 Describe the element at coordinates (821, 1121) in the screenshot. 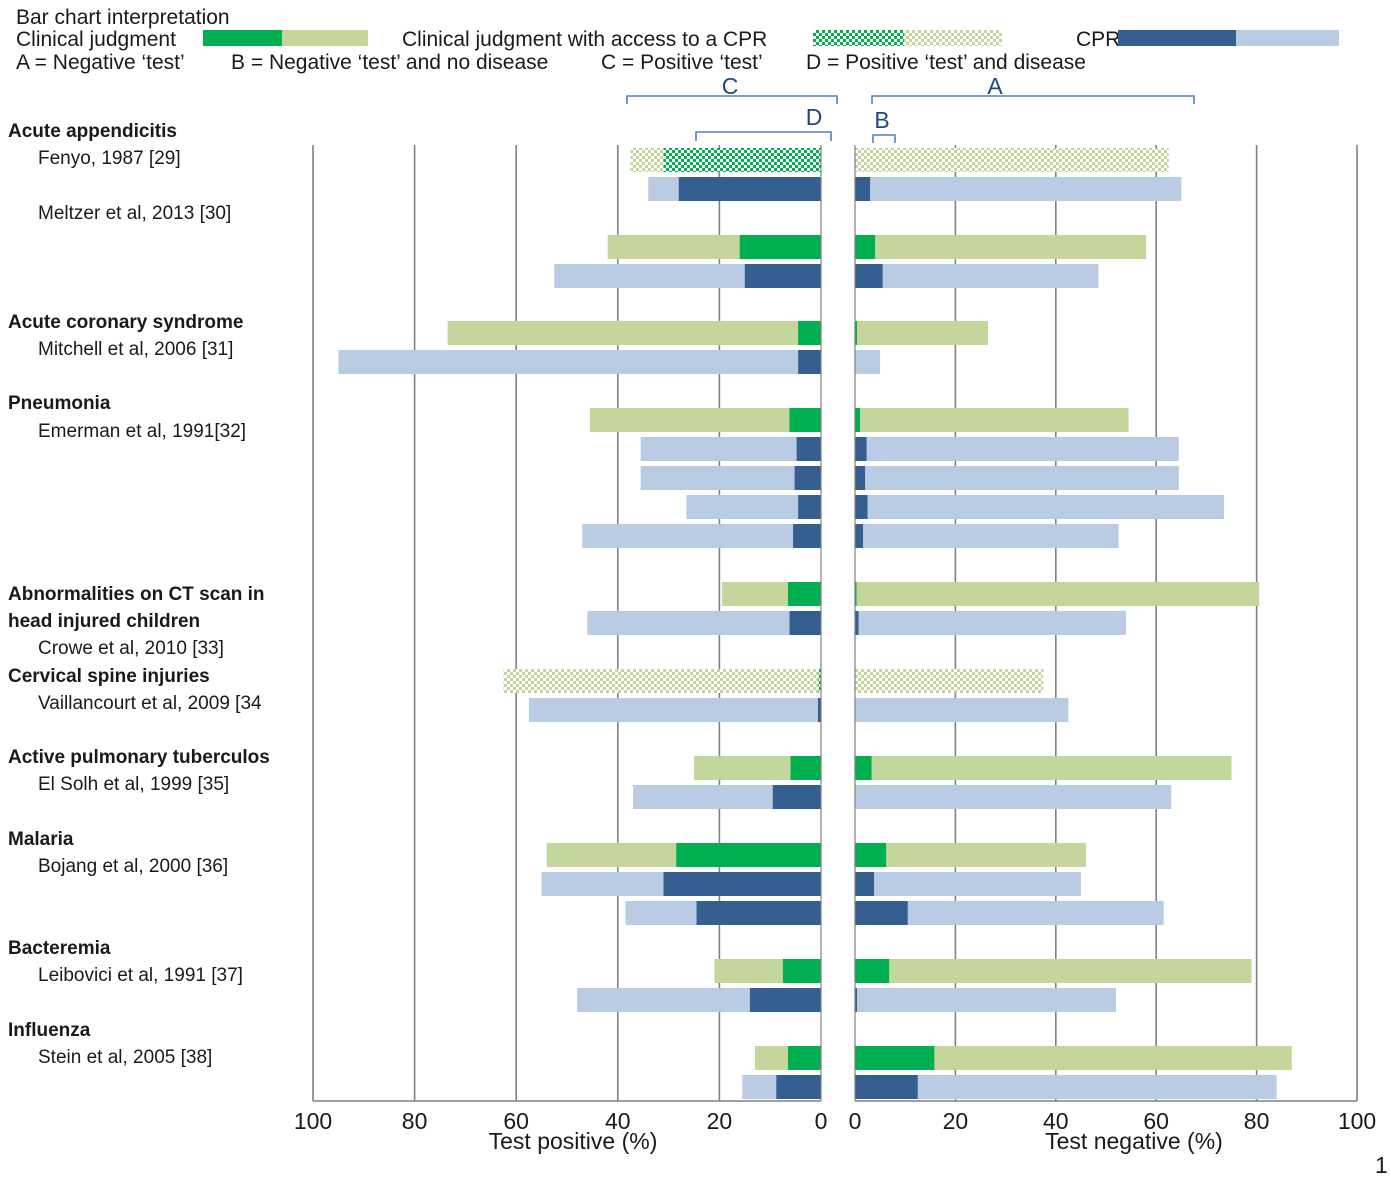

I see `tick-label-left: 0` at that location.